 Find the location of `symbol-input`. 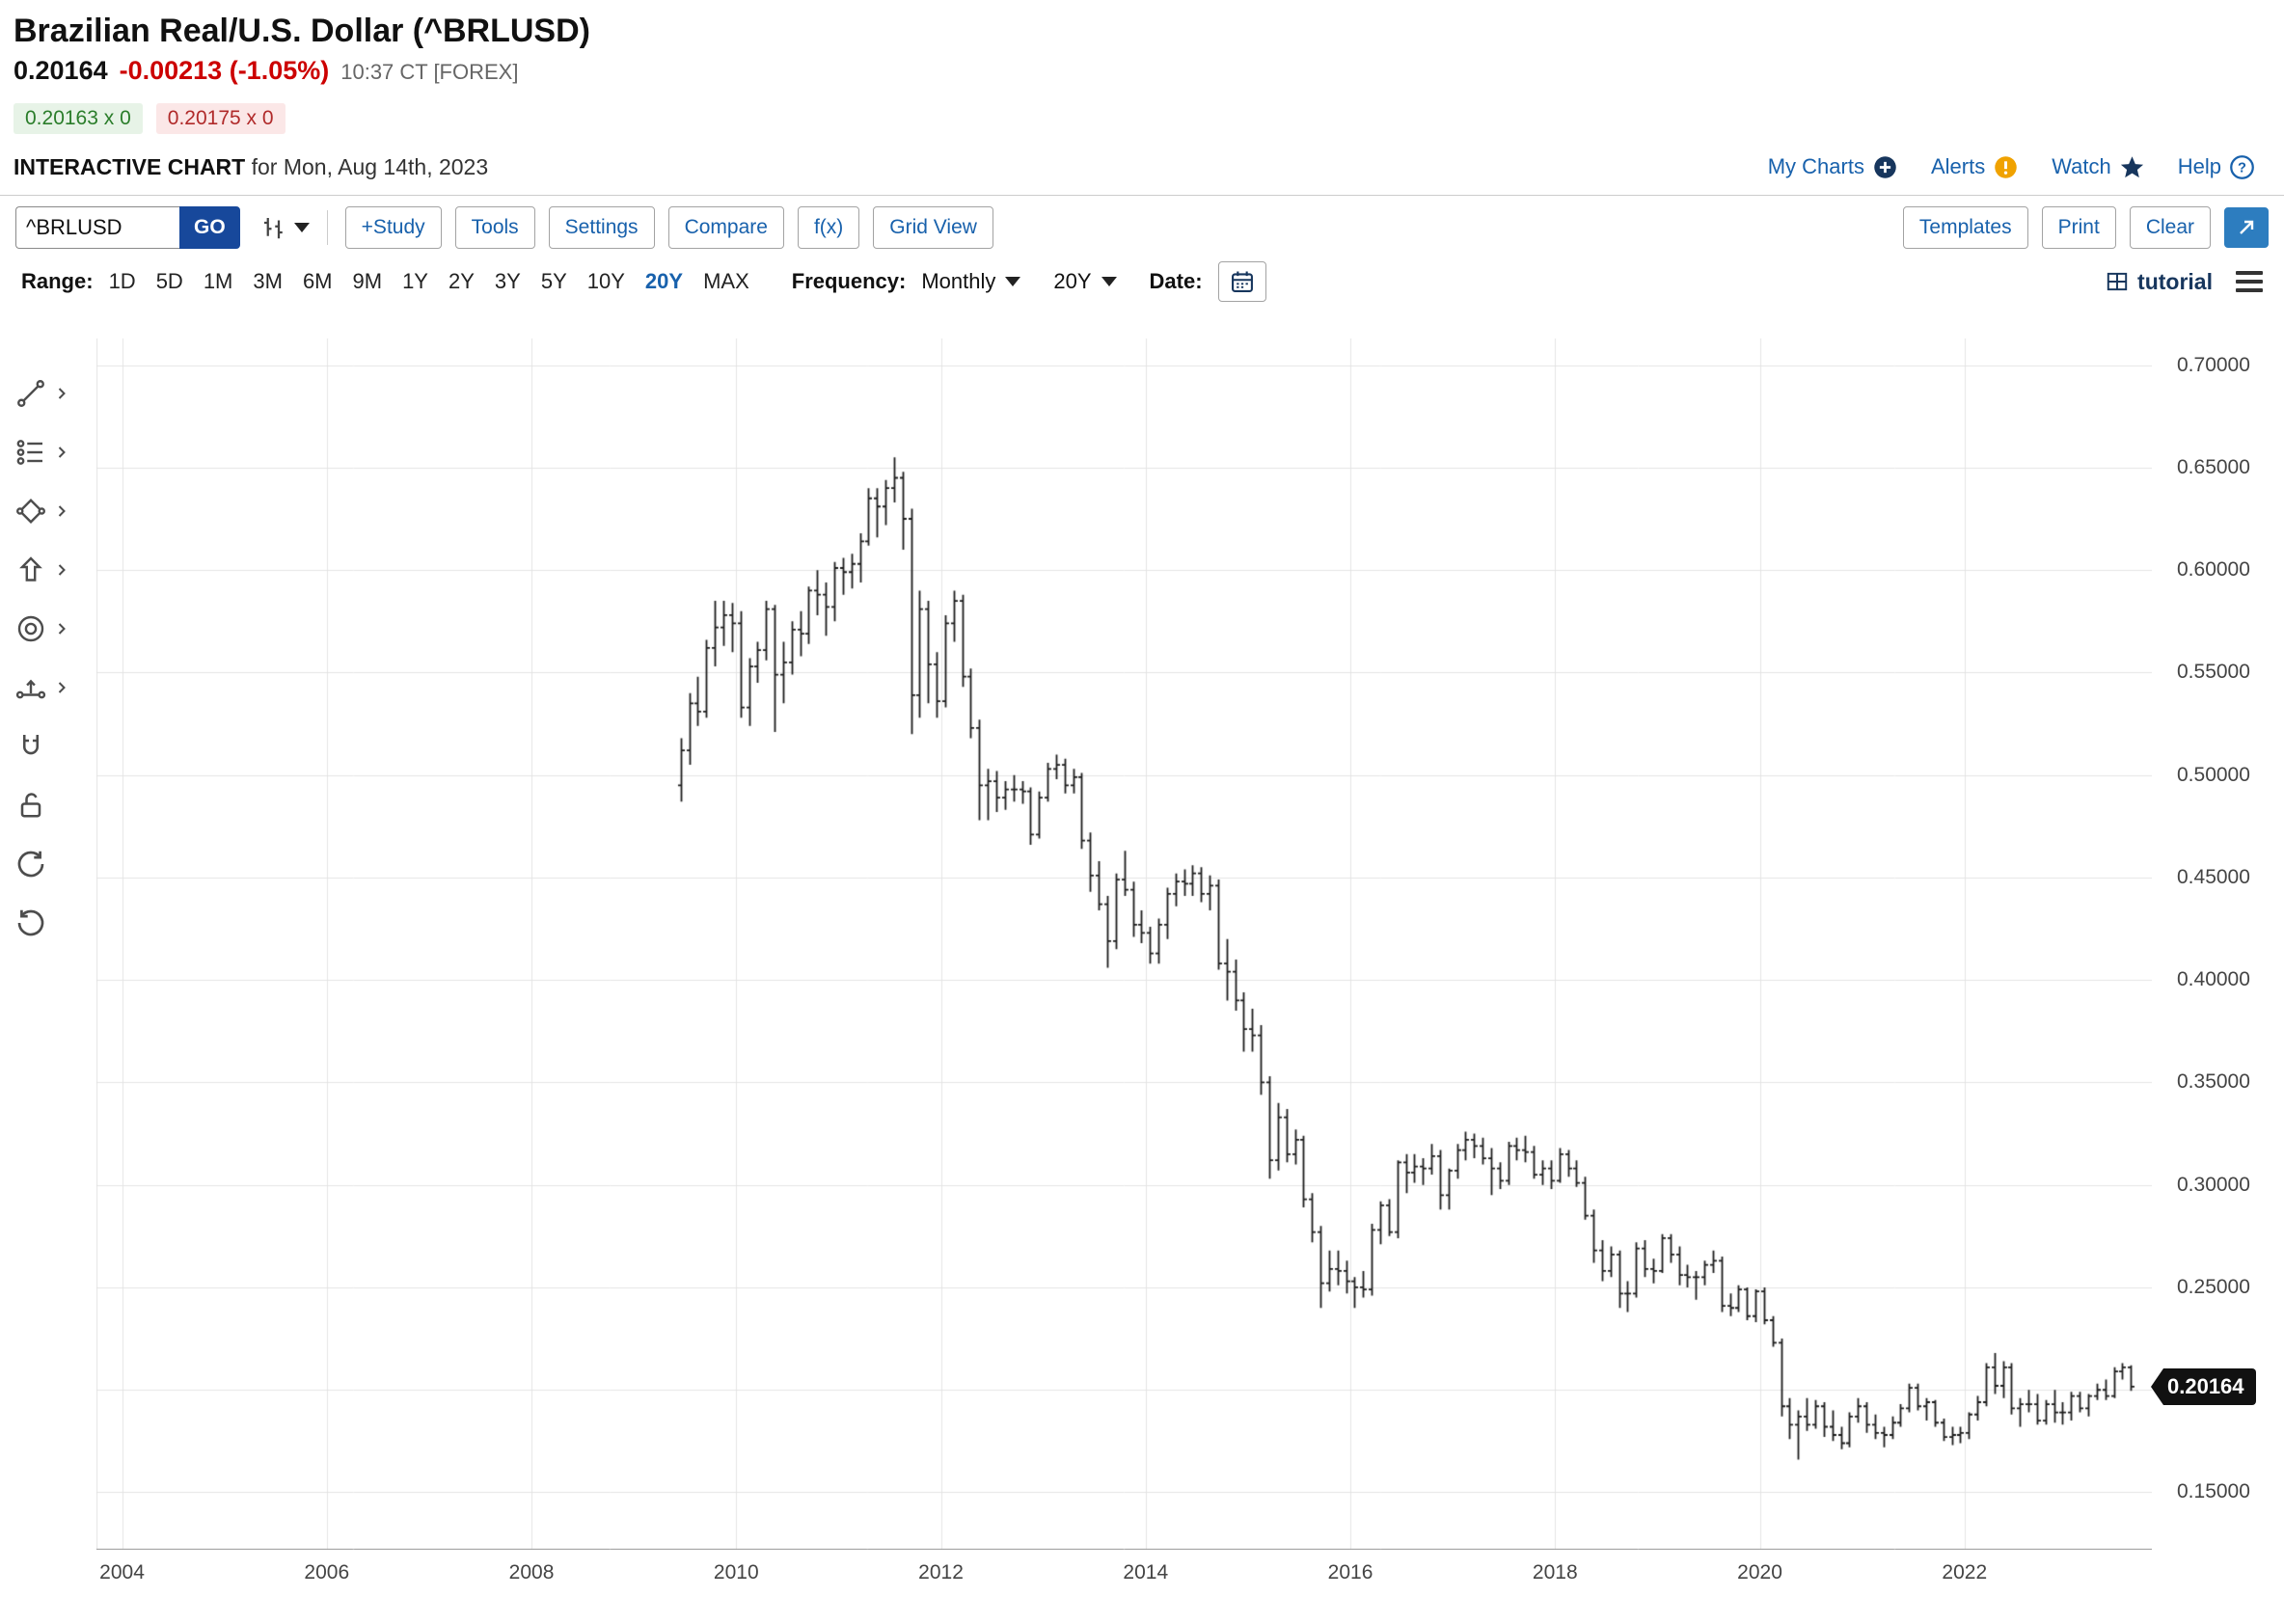

symbol-input is located at coordinates (97, 227).